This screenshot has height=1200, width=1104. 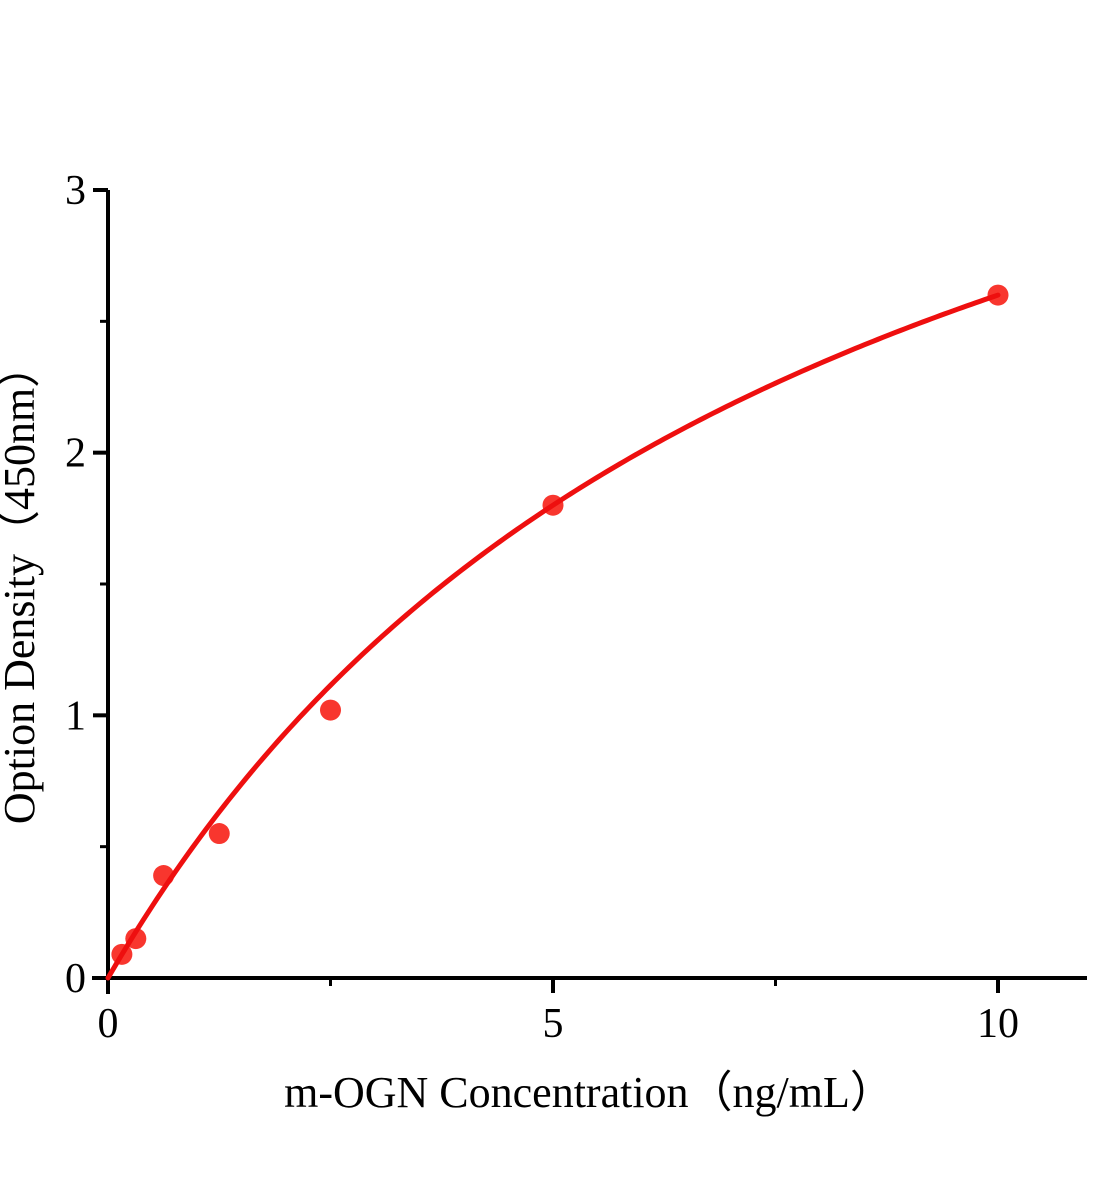 What do you see at coordinates (75, 191) in the screenshot?
I see `y-tick-label: 3` at bounding box center [75, 191].